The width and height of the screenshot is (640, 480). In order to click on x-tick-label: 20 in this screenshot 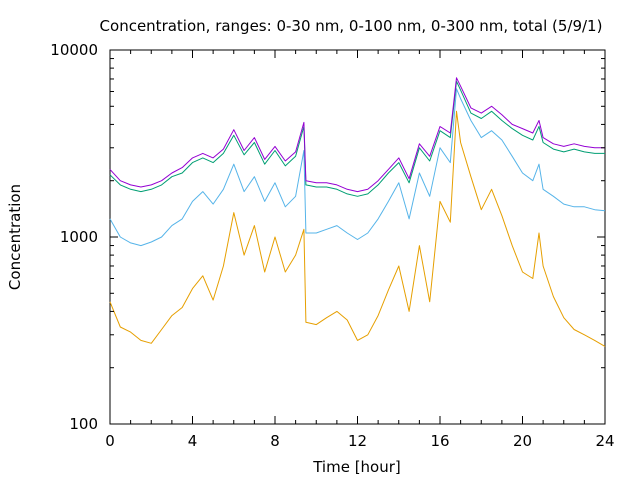, I will do `click(522, 441)`.